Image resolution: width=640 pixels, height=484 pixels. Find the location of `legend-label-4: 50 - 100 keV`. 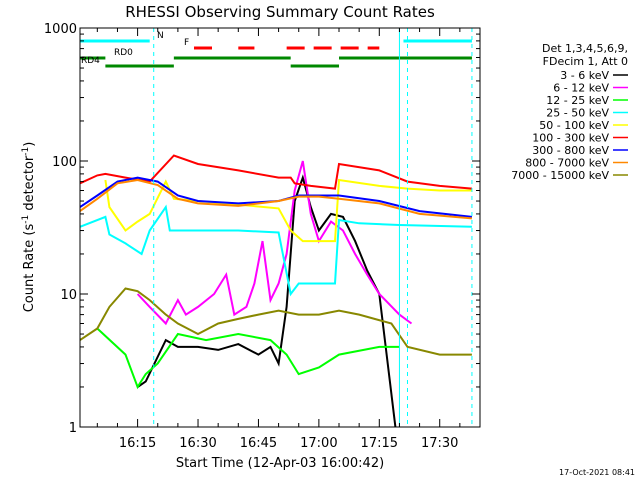

legend-label-4: 50 - 100 keV is located at coordinates (574, 125).